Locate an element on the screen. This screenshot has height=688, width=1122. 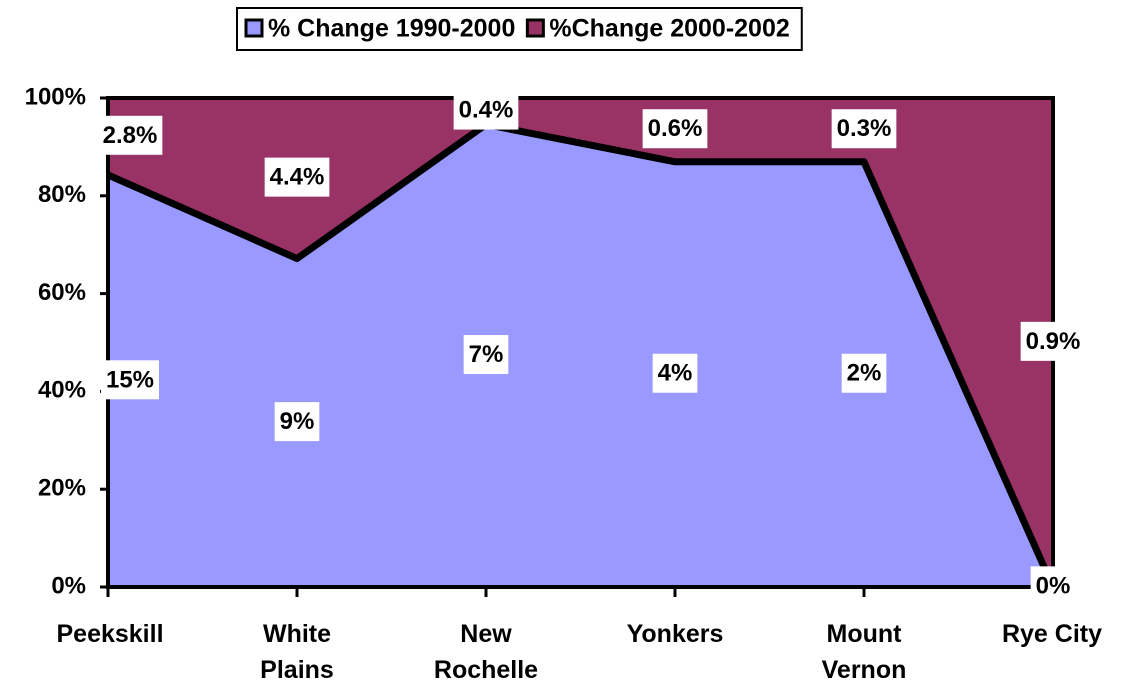
data-label: 0.4% is located at coordinates (486, 110).